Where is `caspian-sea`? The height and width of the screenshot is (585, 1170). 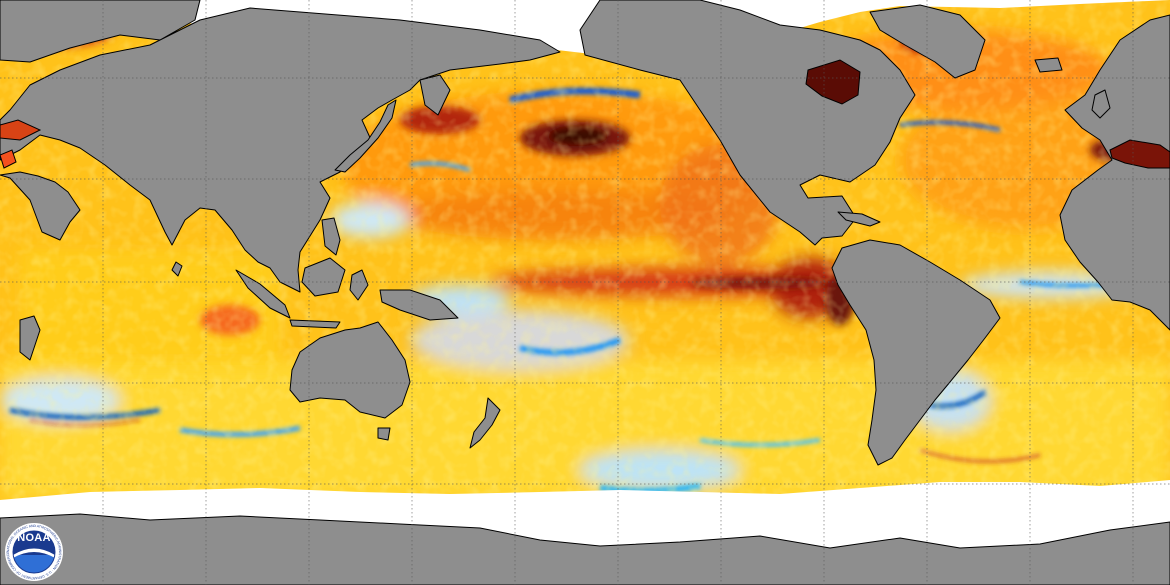 caspian-sea is located at coordinates (8, 159).